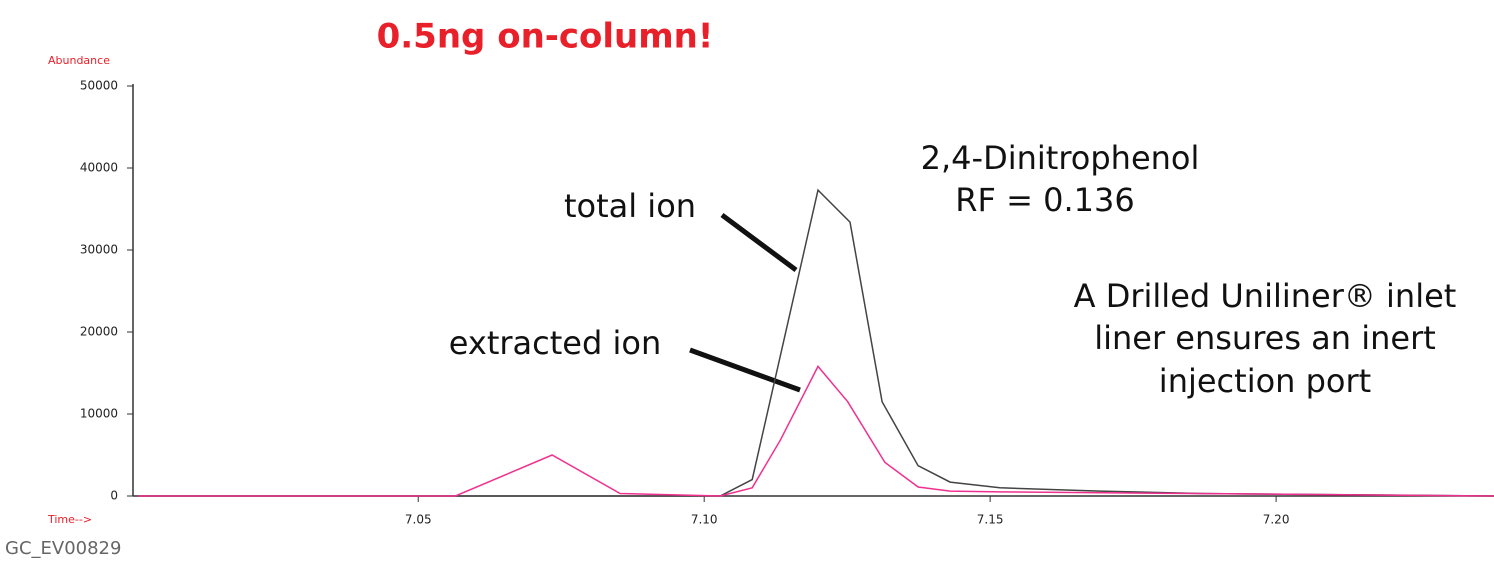  What do you see at coordinates (1265, 296) in the screenshot?
I see `annotation: A Drilled Uniliner® inlet` at bounding box center [1265, 296].